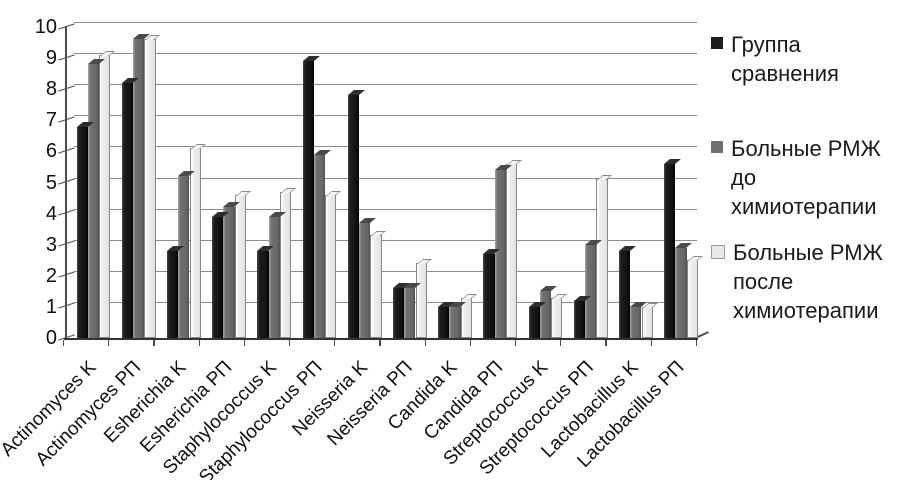  What do you see at coordinates (242, 264) in the screenshot?
I see `bar-Esherichia-РП-series2` at bounding box center [242, 264].